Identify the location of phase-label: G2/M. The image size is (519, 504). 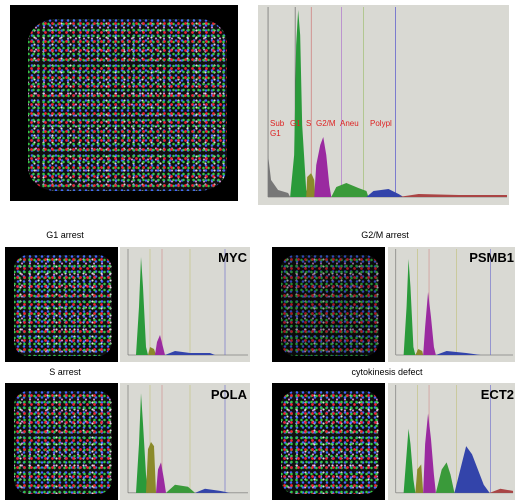
(326, 123).